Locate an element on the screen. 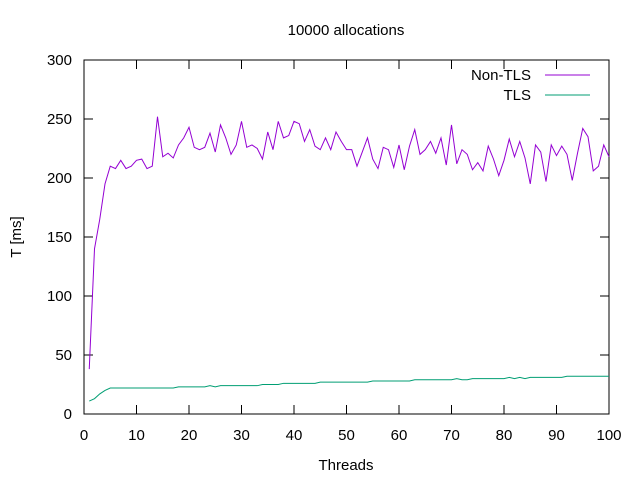 The width and height of the screenshot is (640, 480). x-tick-label: 90 is located at coordinates (556, 435).